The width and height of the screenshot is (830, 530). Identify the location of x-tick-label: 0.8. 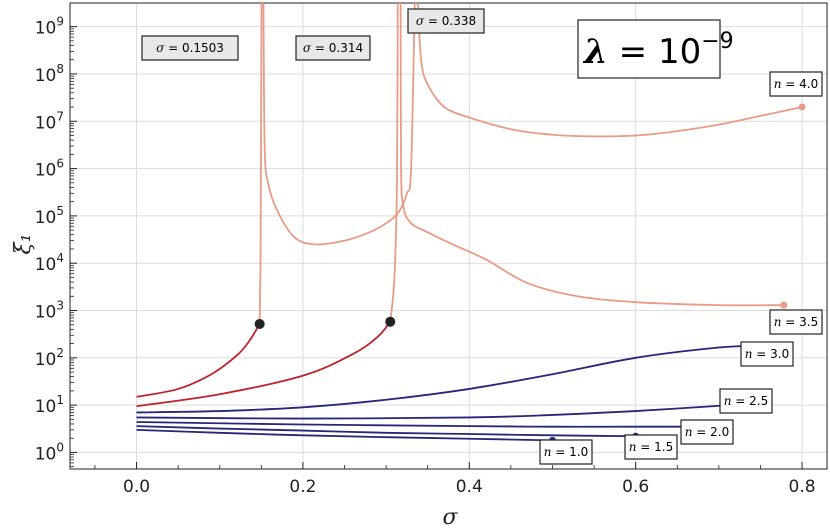
(802, 487).